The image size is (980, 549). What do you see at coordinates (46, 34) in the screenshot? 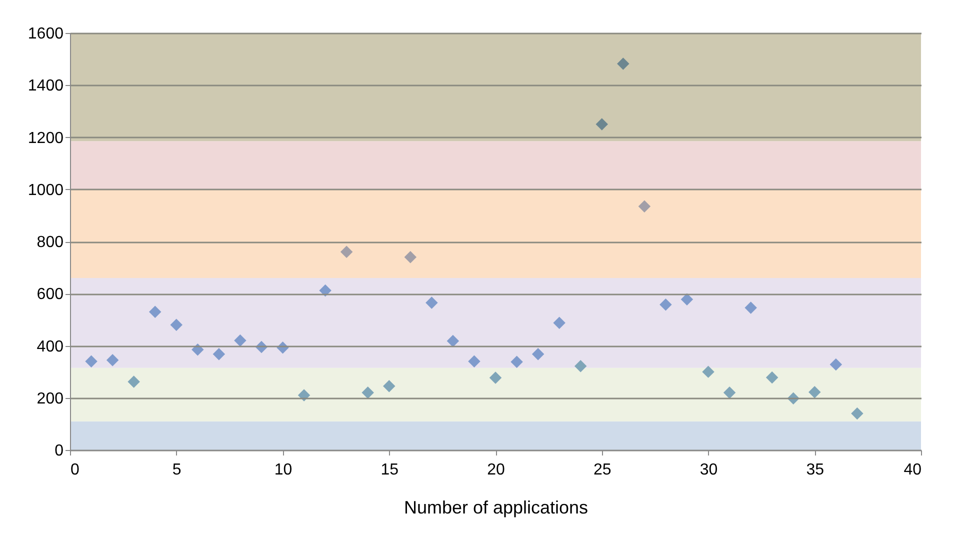
I see `y-tick-label: 1600` at bounding box center [46, 34].